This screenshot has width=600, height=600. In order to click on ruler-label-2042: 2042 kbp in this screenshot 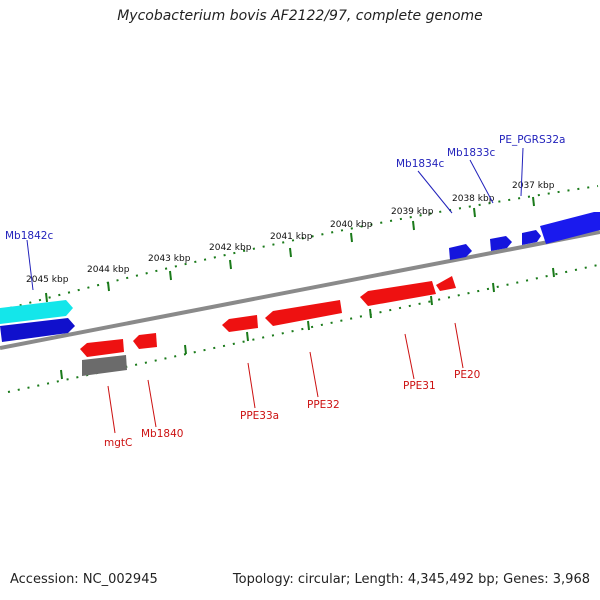, I will do `click(230, 248)`.